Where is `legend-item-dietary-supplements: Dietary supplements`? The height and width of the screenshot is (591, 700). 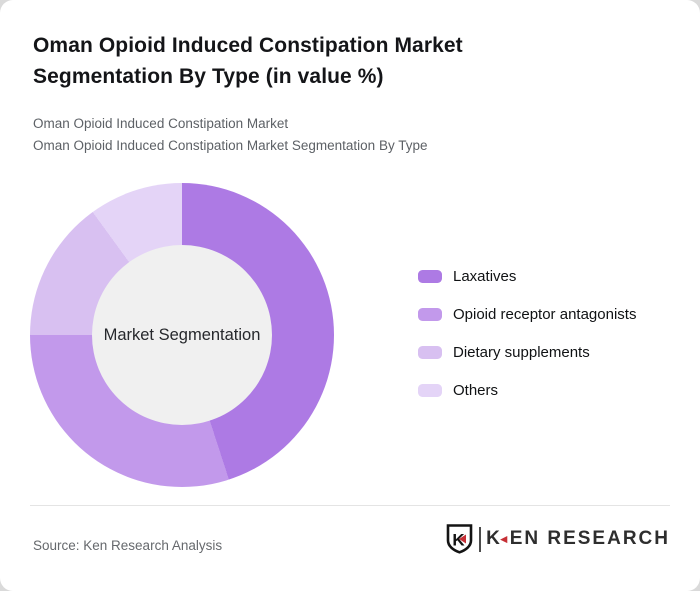
legend-item-dietary-supplements: Dietary supplements is located at coordinates (527, 352).